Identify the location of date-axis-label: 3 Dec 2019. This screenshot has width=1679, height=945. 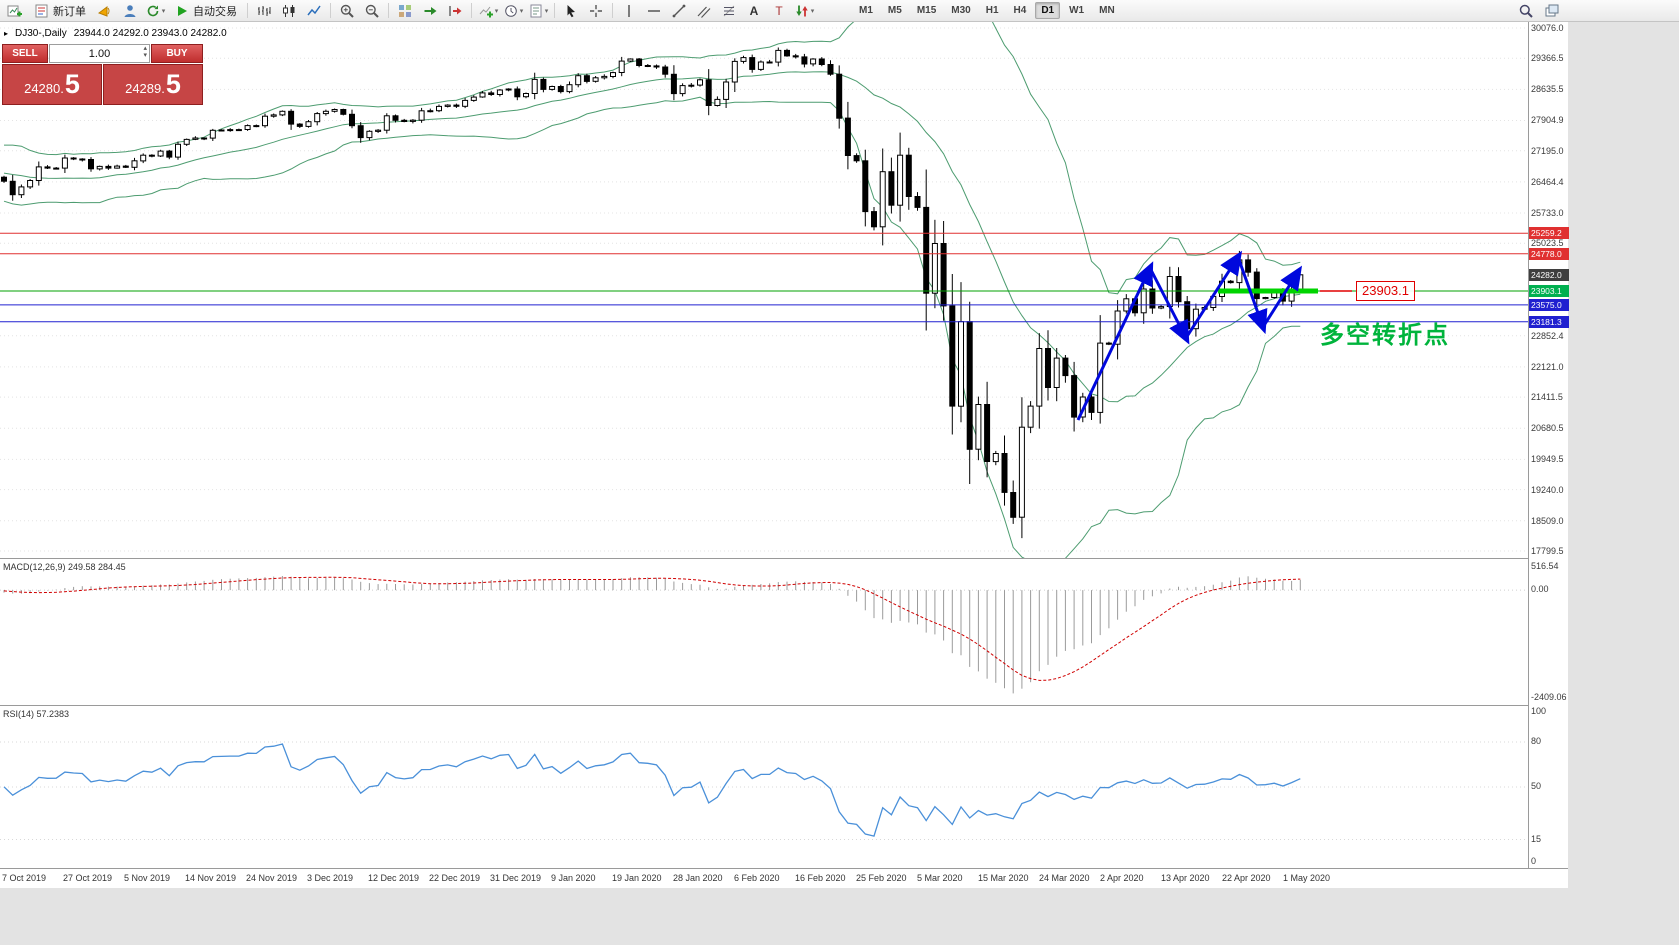
(330, 878).